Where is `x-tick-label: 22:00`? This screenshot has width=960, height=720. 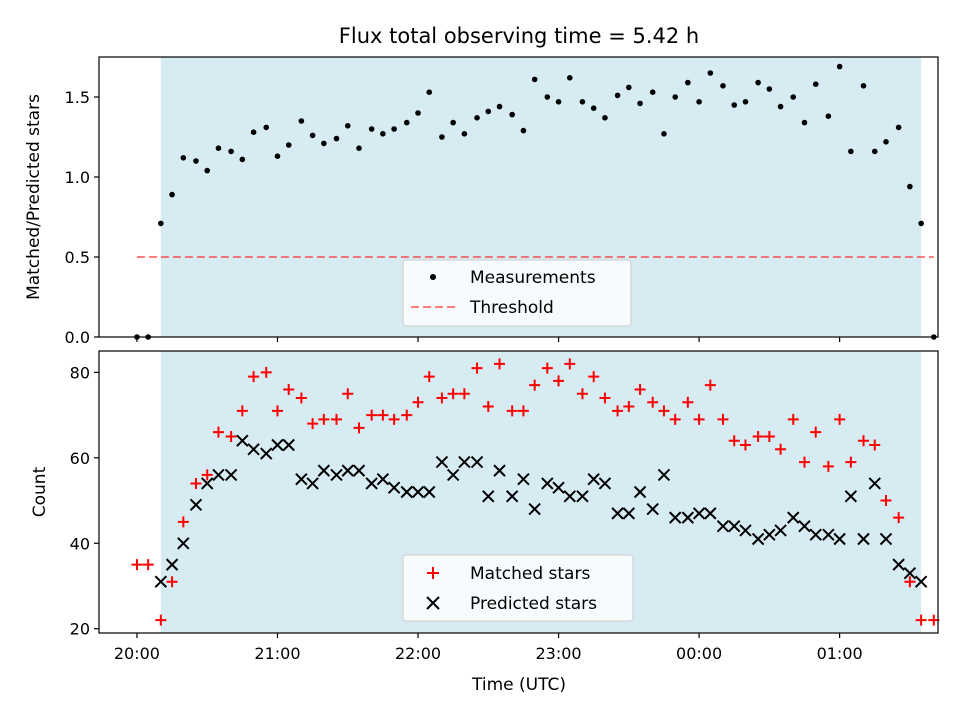
x-tick-label: 22:00 is located at coordinates (418, 653).